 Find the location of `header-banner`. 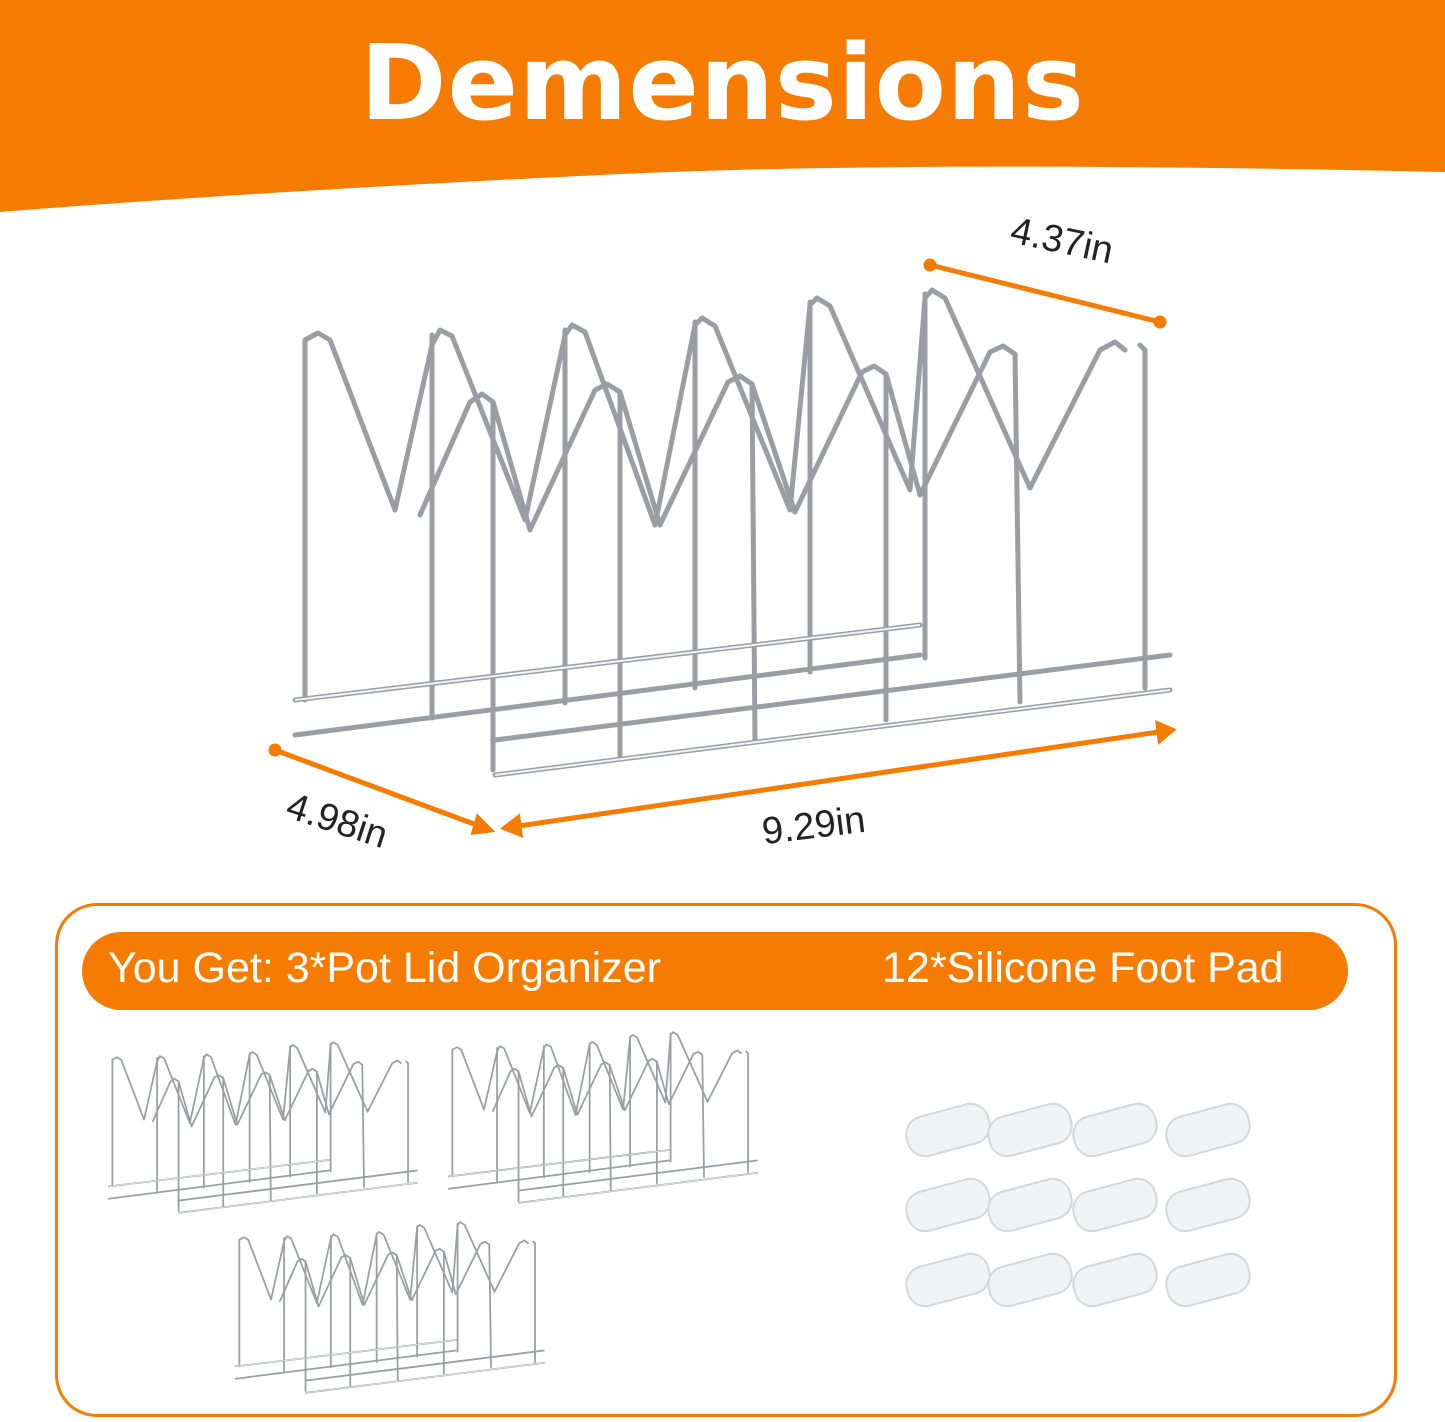

header-banner is located at coordinates (722, 106).